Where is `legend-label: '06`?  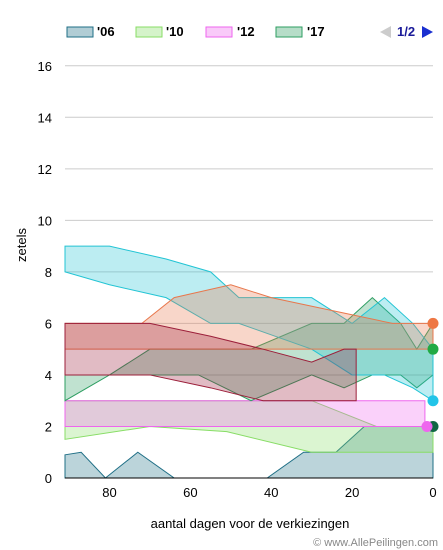
legend-label: '06 is located at coordinates (106, 31).